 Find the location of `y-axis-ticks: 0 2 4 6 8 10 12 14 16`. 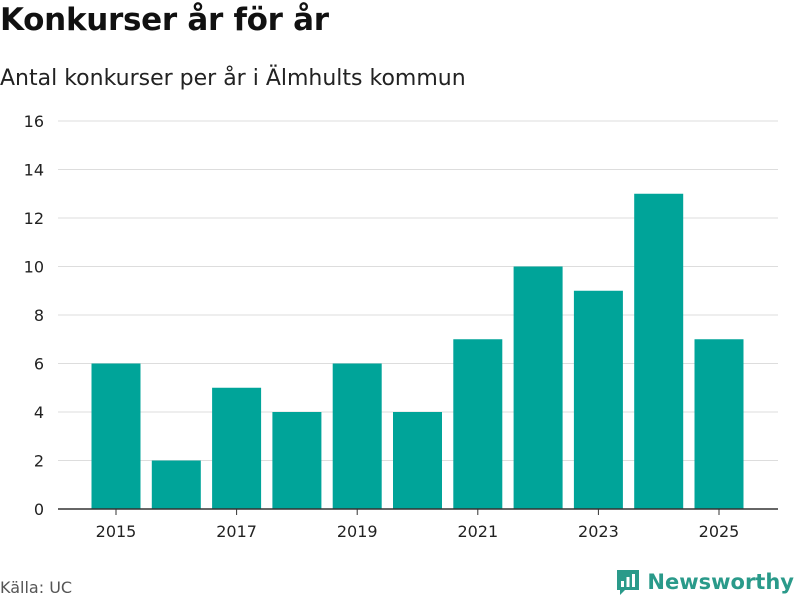

y-axis-ticks: 0 2 4 6 8 10 12 14 16 is located at coordinates (34, 315).